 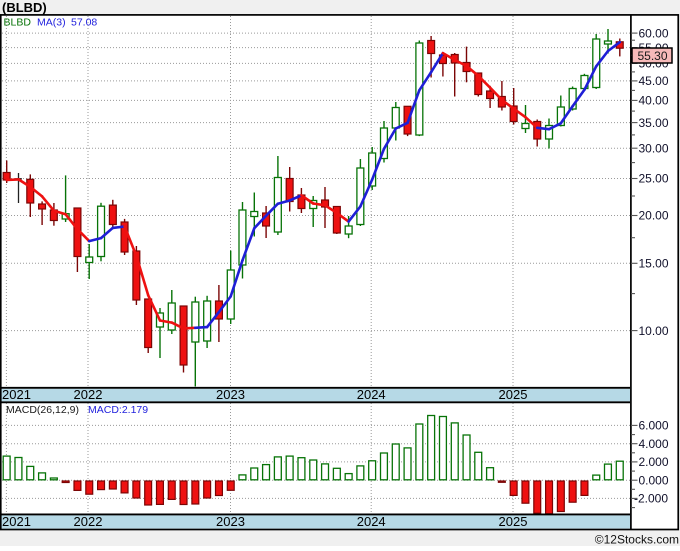 What do you see at coordinates (653, 56) in the screenshot?
I see `svg-text: 55.30` at bounding box center [653, 56].